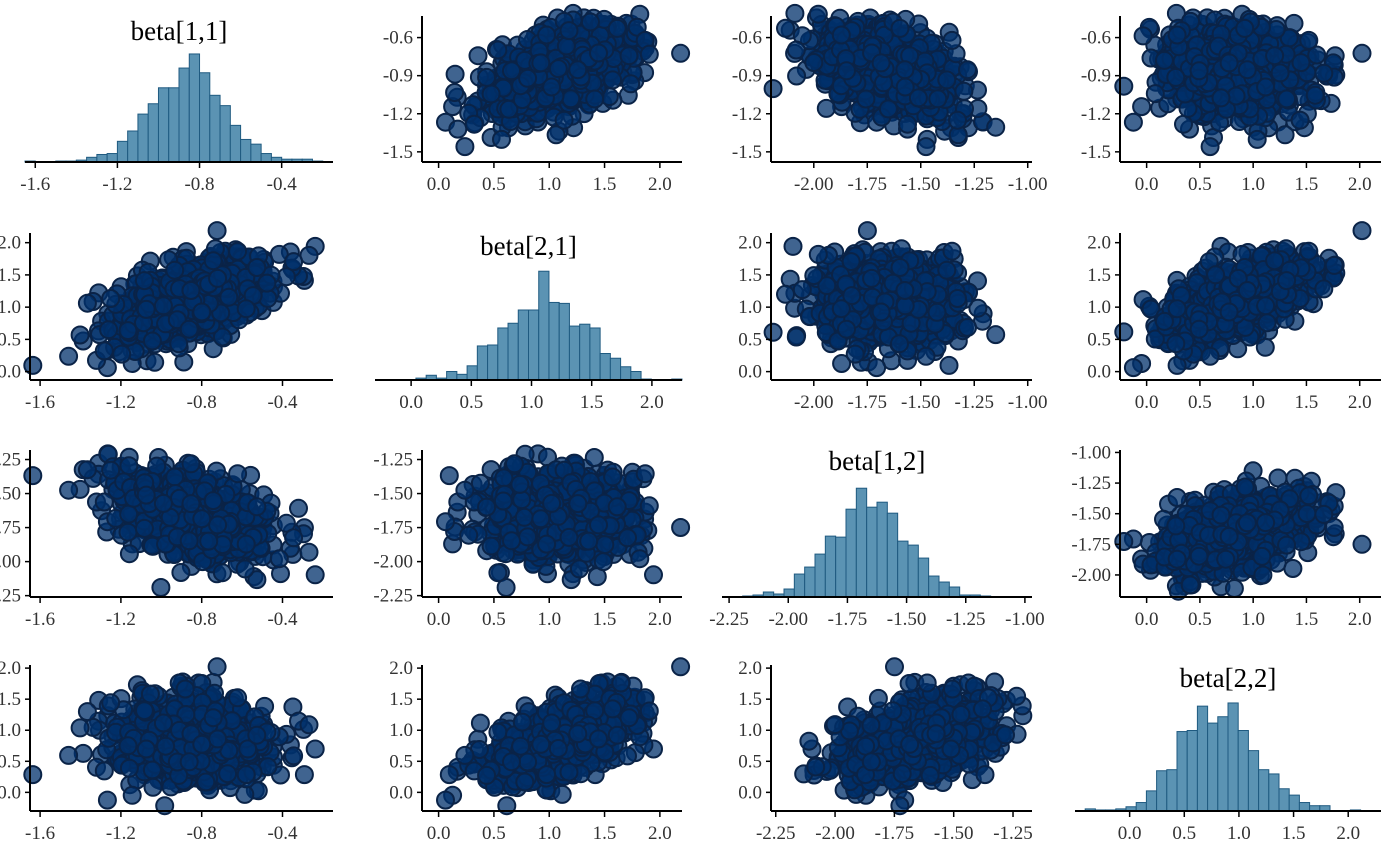  I want to click on panel-r0c0-histogram: beta[1,1]-1.6 -1.2 -0.8 -0.4, so click(176, 105).